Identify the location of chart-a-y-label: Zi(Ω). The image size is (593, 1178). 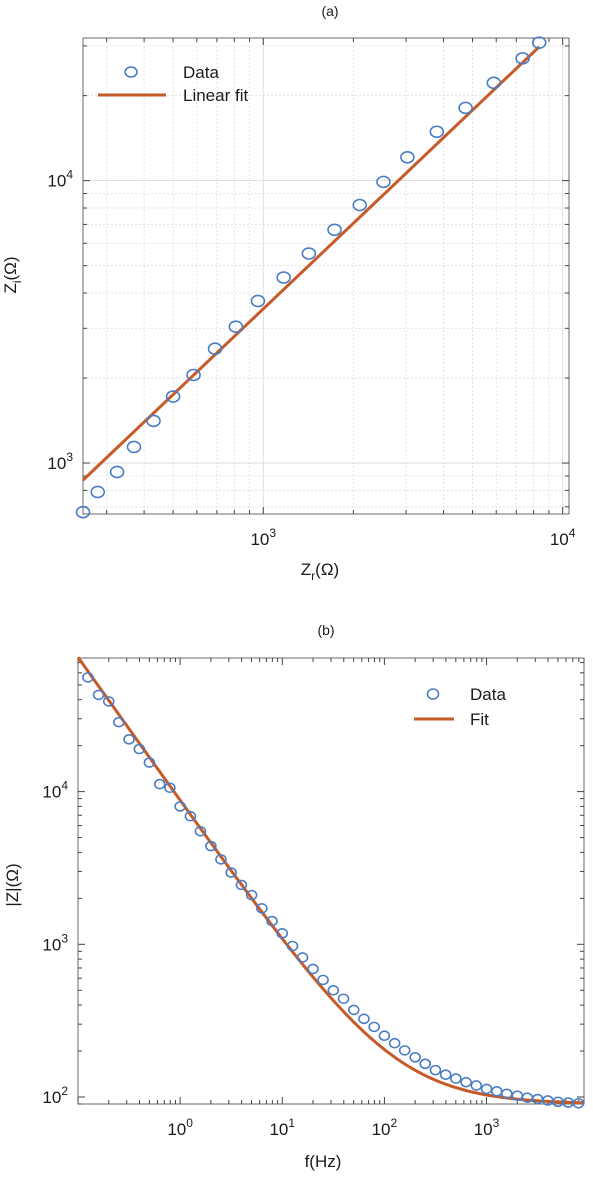
(12, 274).